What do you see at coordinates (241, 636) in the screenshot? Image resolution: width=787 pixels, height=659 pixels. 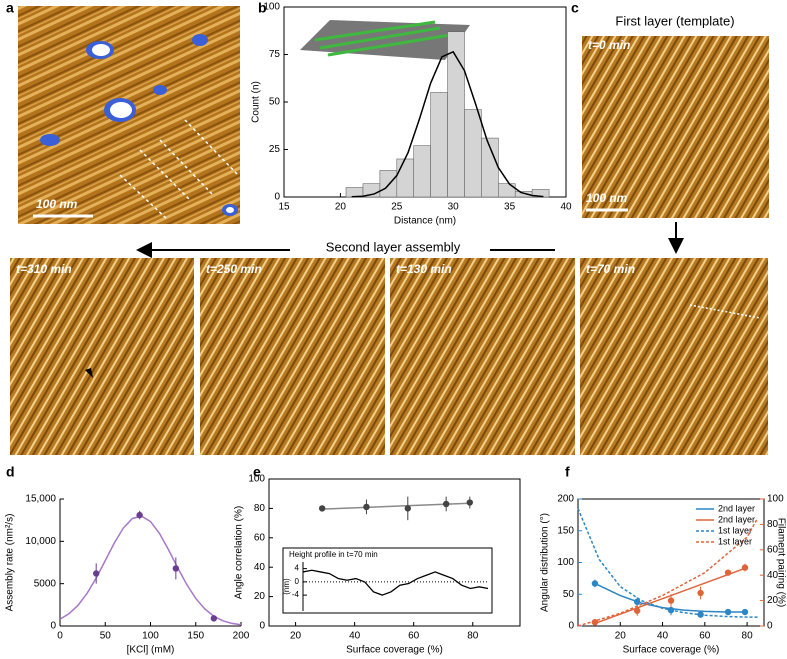 I see `x-tick-label: 200` at bounding box center [241, 636].